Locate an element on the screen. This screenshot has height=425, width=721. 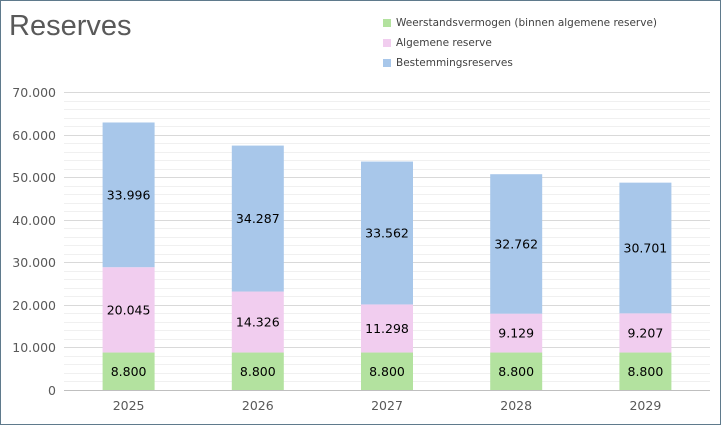
y-tick-label: 10.000 is located at coordinates (34, 347).